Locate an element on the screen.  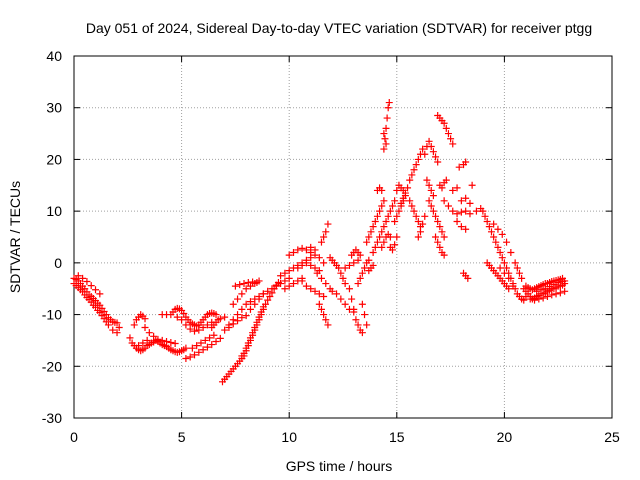
x-axis-label: GPS time / hours is located at coordinates (339, 466).